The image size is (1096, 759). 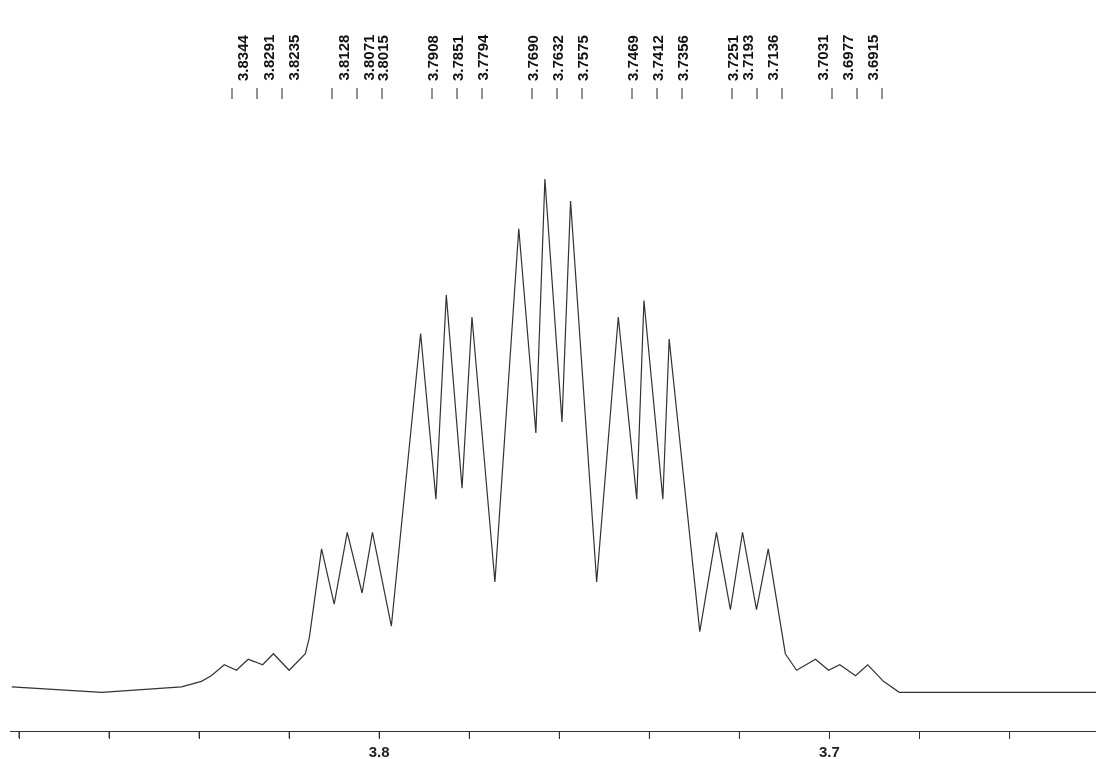 I want to click on text: 3.8235, so click(x=293, y=57).